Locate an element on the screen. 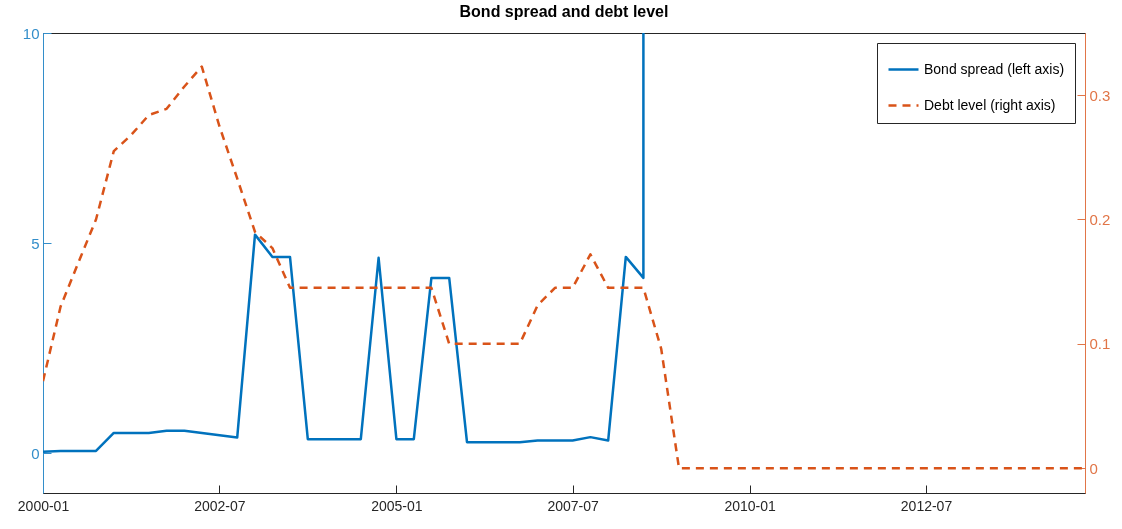 This screenshot has height=529, width=1122. y2-tick-label: 0 is located at coordinates (1093, 468).